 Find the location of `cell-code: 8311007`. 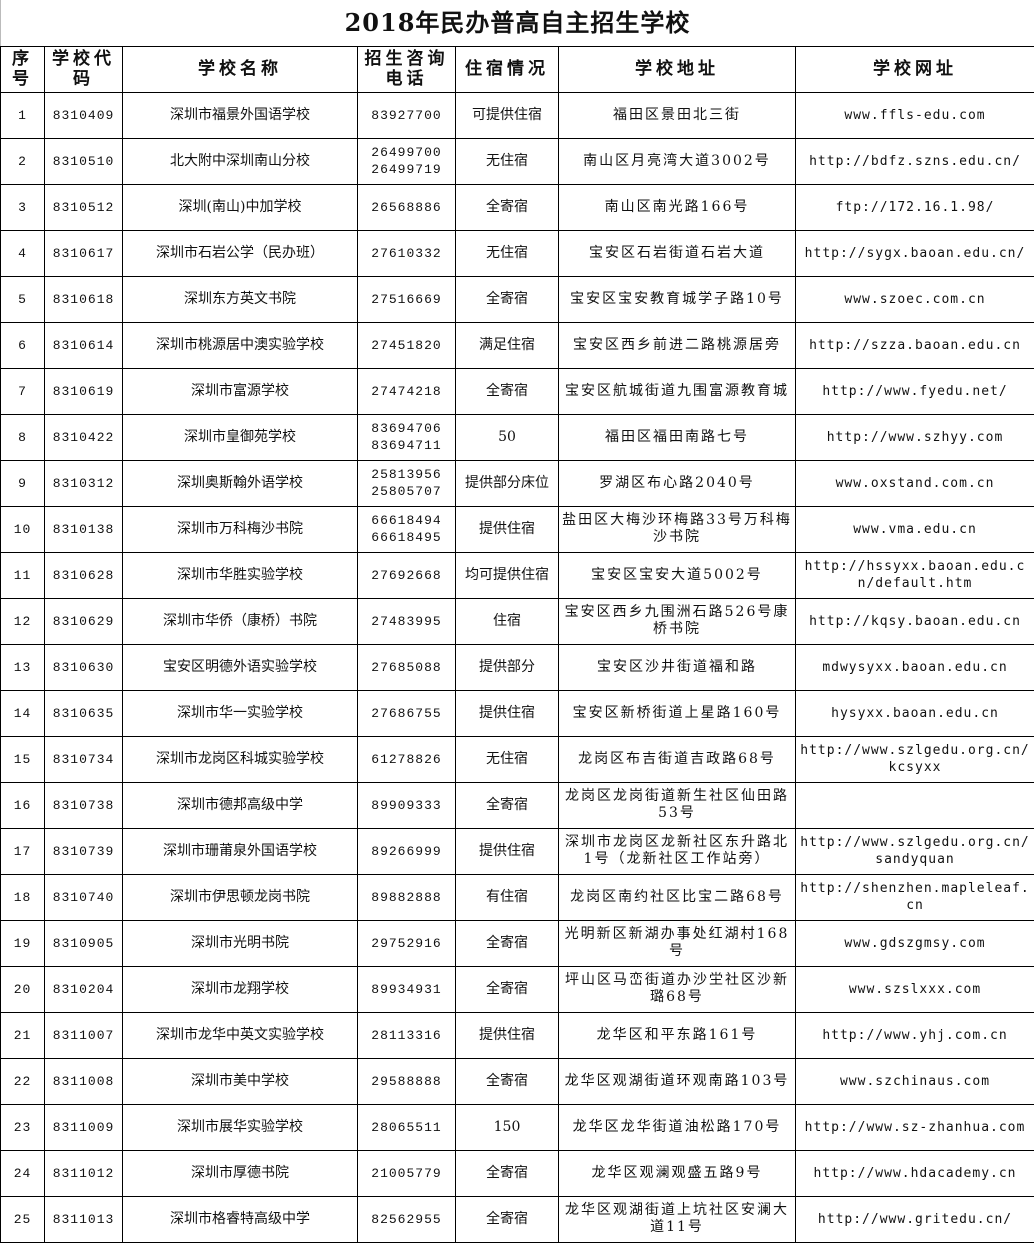

cell-code: 8311007 is located at coordinates (83, 1035).